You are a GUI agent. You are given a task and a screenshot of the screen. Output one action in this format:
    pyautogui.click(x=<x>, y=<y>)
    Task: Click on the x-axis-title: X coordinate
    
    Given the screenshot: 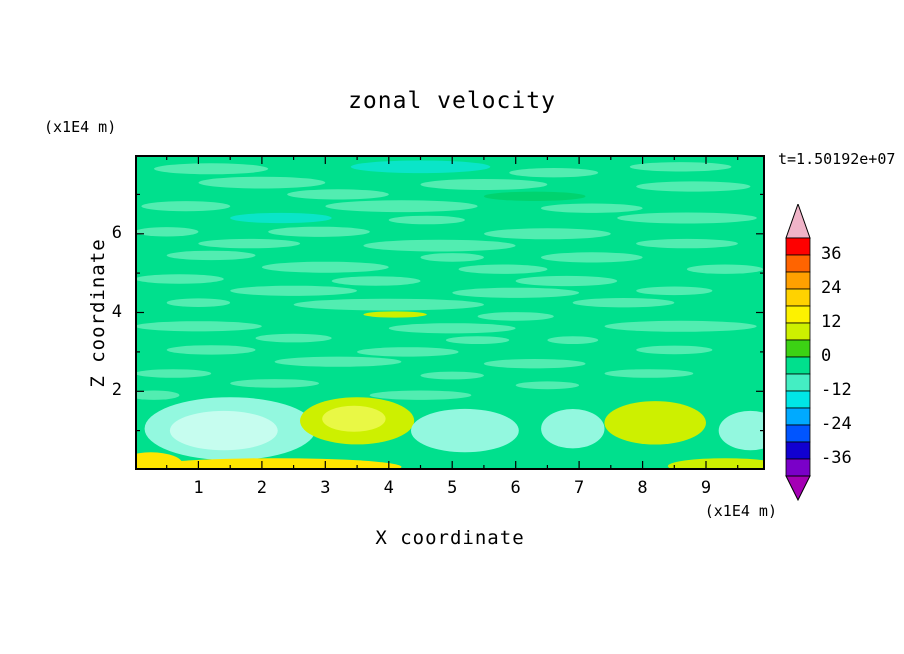 What is the action you would take?
    pyautogui.click(x=450, y=538)
    